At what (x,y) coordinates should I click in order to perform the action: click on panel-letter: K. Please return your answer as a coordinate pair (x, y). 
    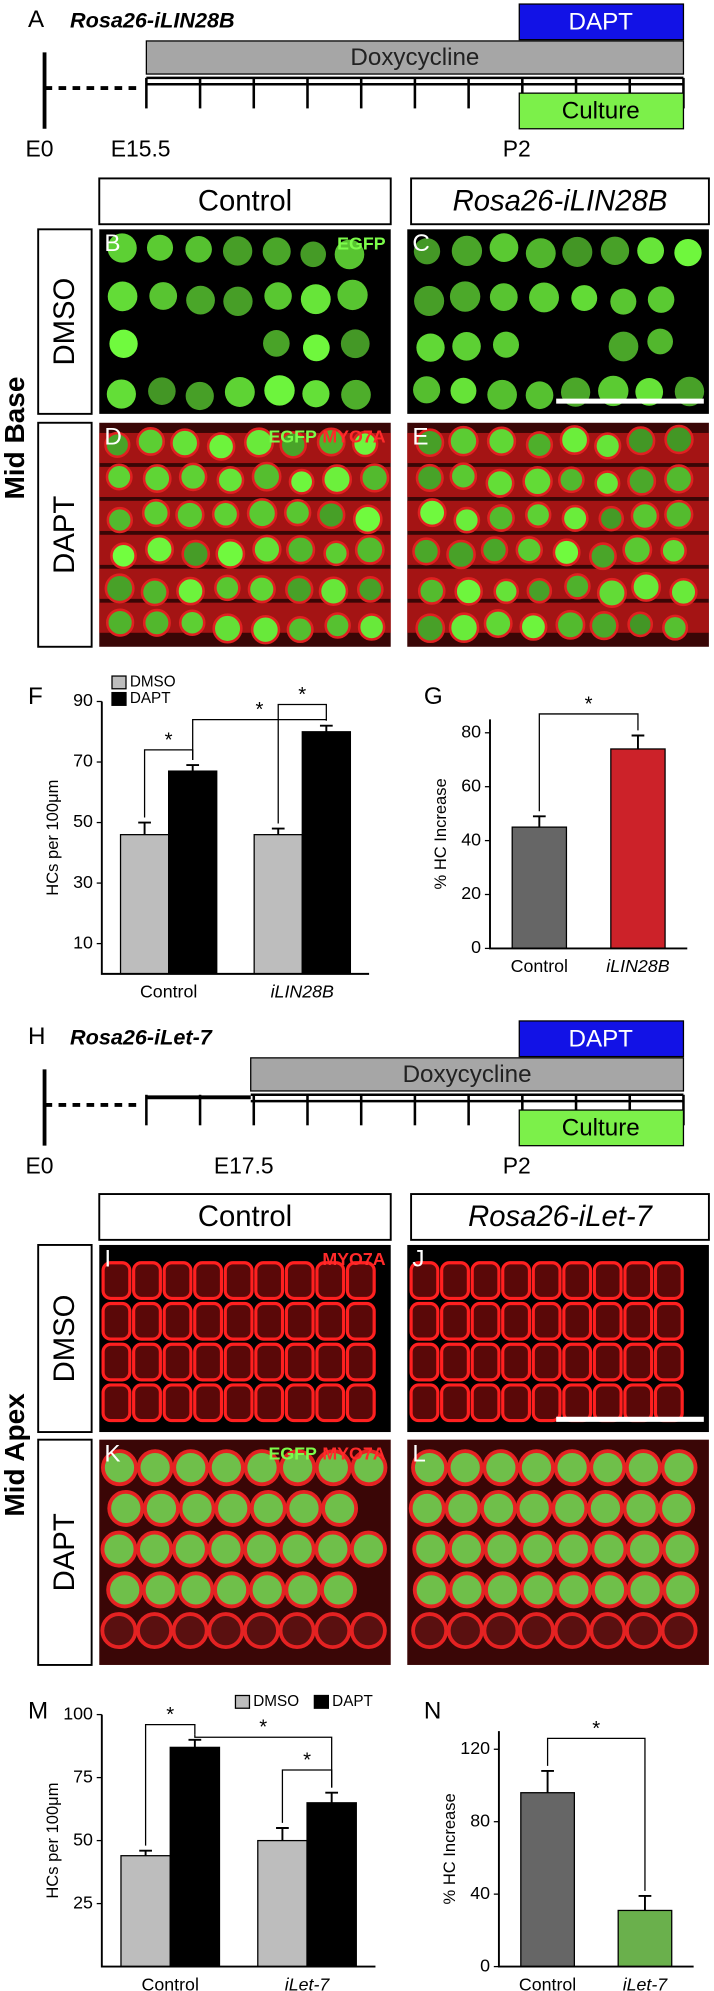
    Looking at the image, I should click on (112, 1453).